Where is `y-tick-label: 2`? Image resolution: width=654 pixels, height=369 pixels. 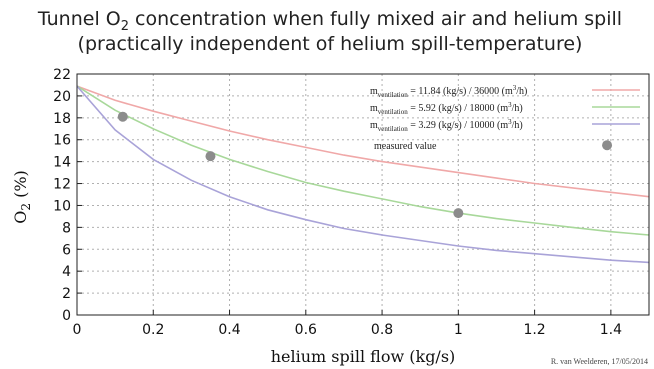 y-tick-label: 2 is located at coordinates (66, 294).